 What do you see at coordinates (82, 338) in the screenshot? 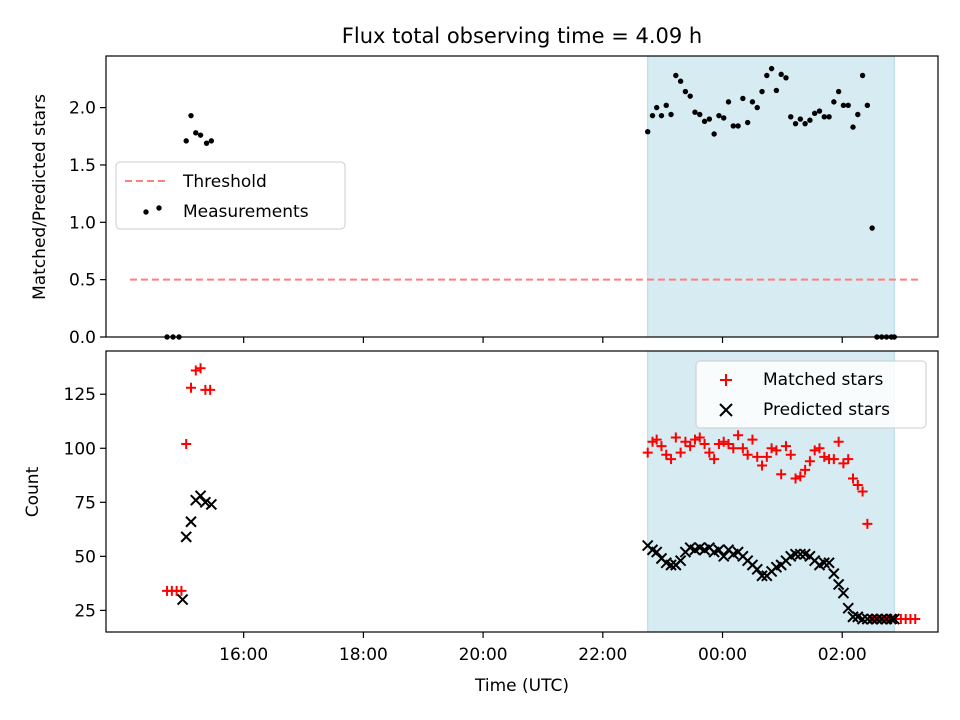
I see `y-tick-label: 0.0` at bounding box center [82, 338].